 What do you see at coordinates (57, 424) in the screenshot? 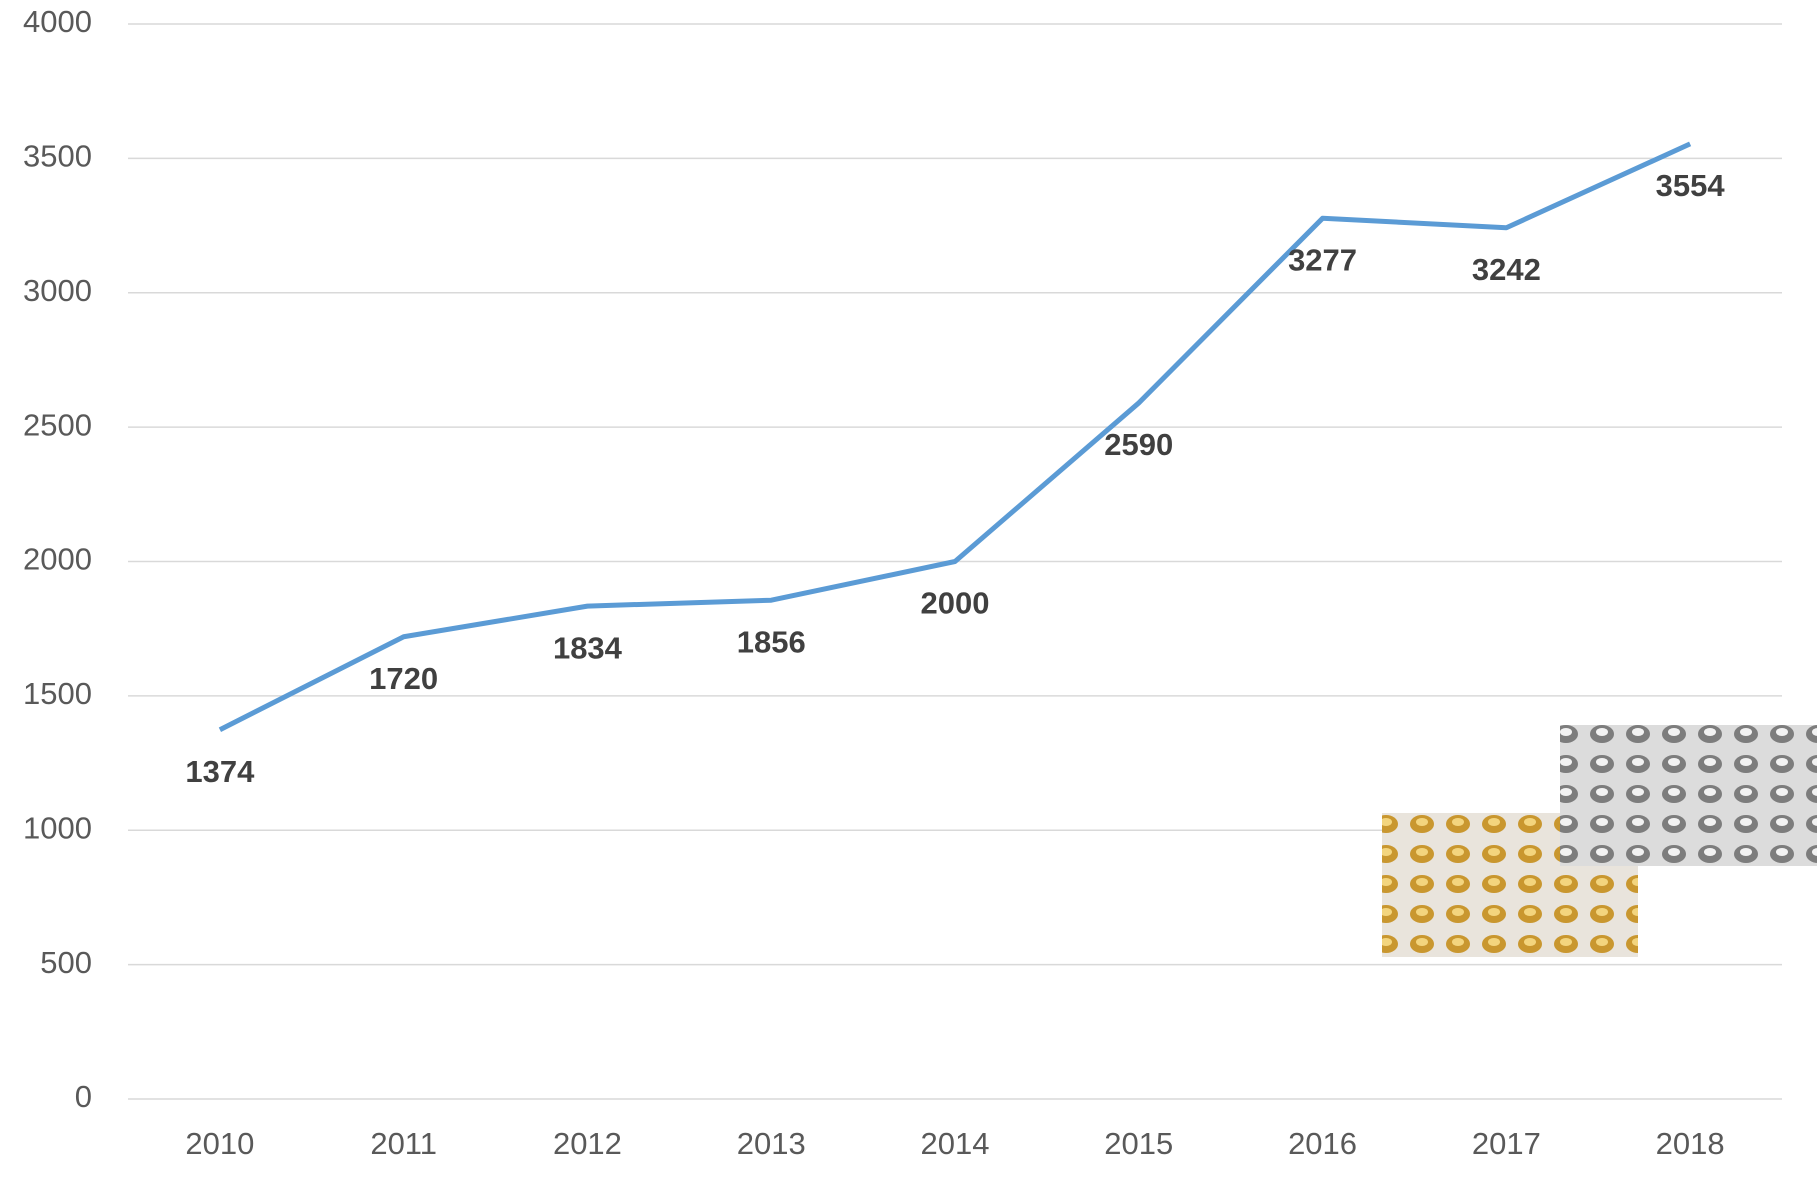
I see `y-tick-label: 2500` at bounding box center [57, 424].